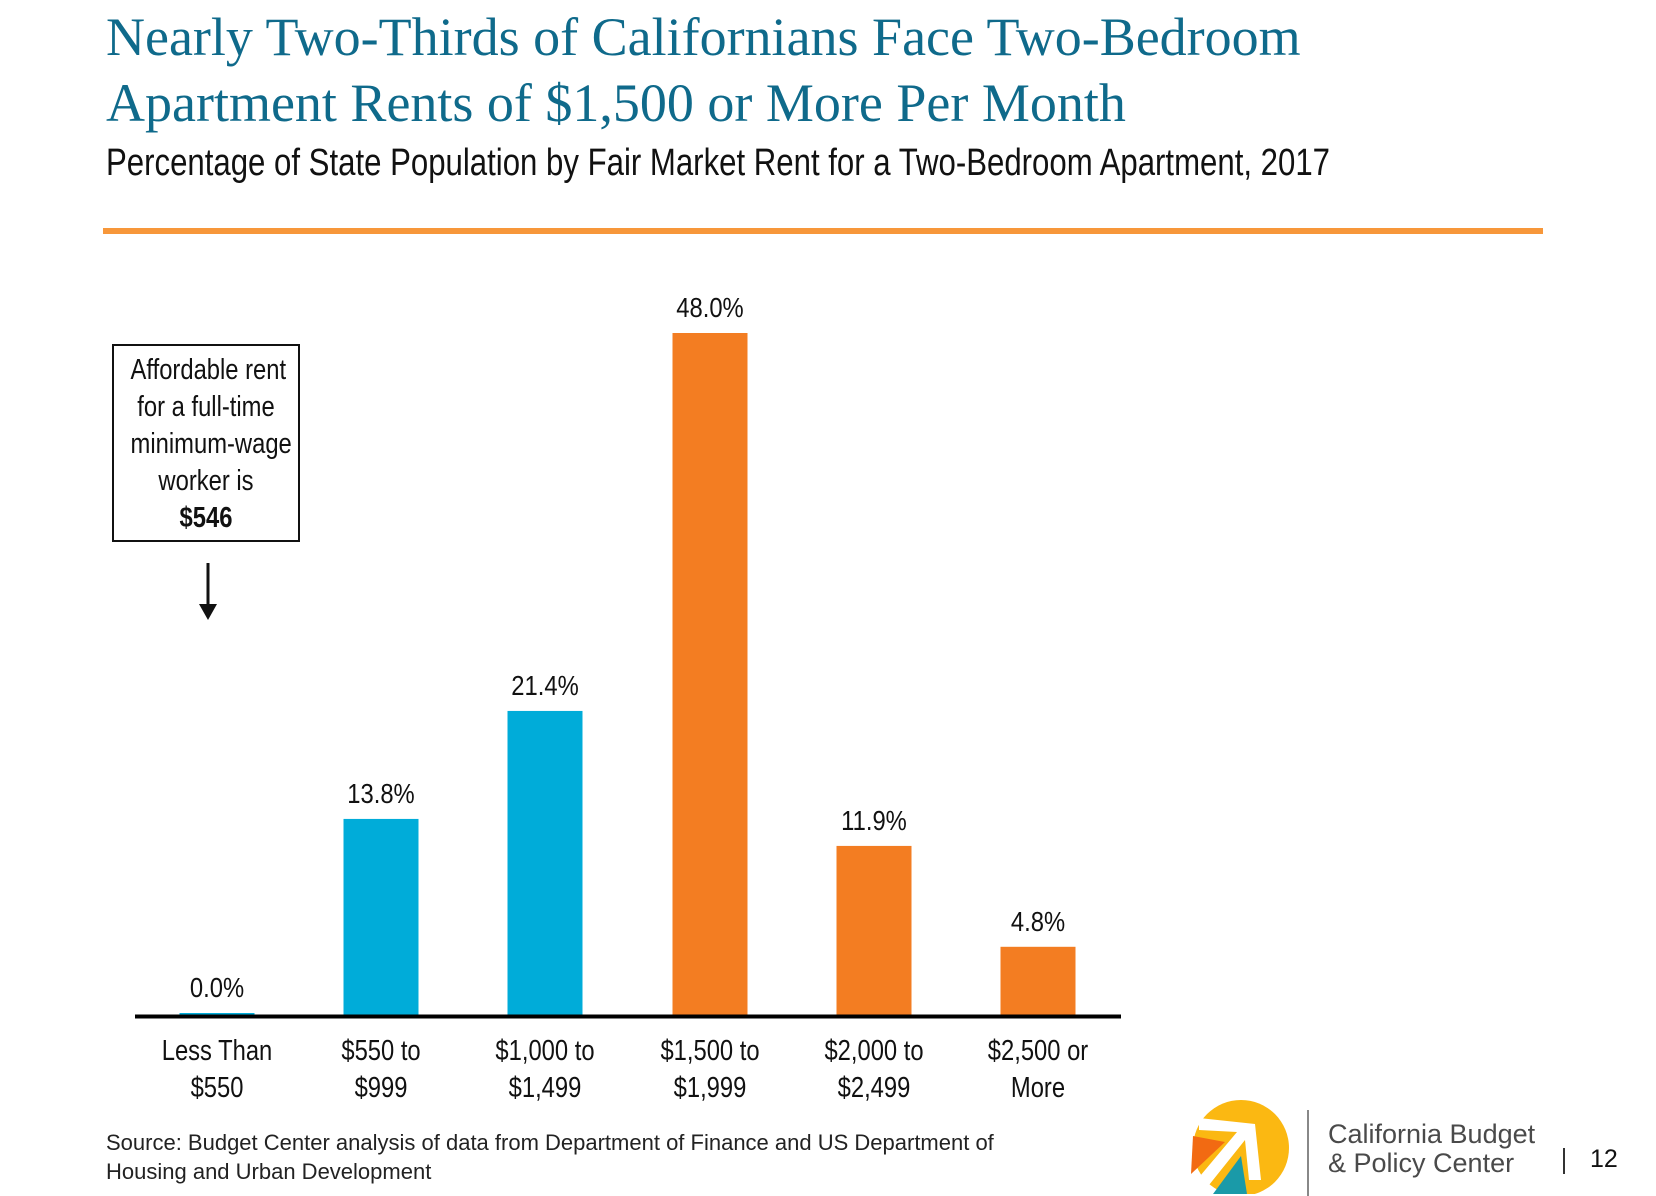 This screenshot has width=1656, height=1196. I want to click on x-tick-label: $2,499, so click(874, 1087).